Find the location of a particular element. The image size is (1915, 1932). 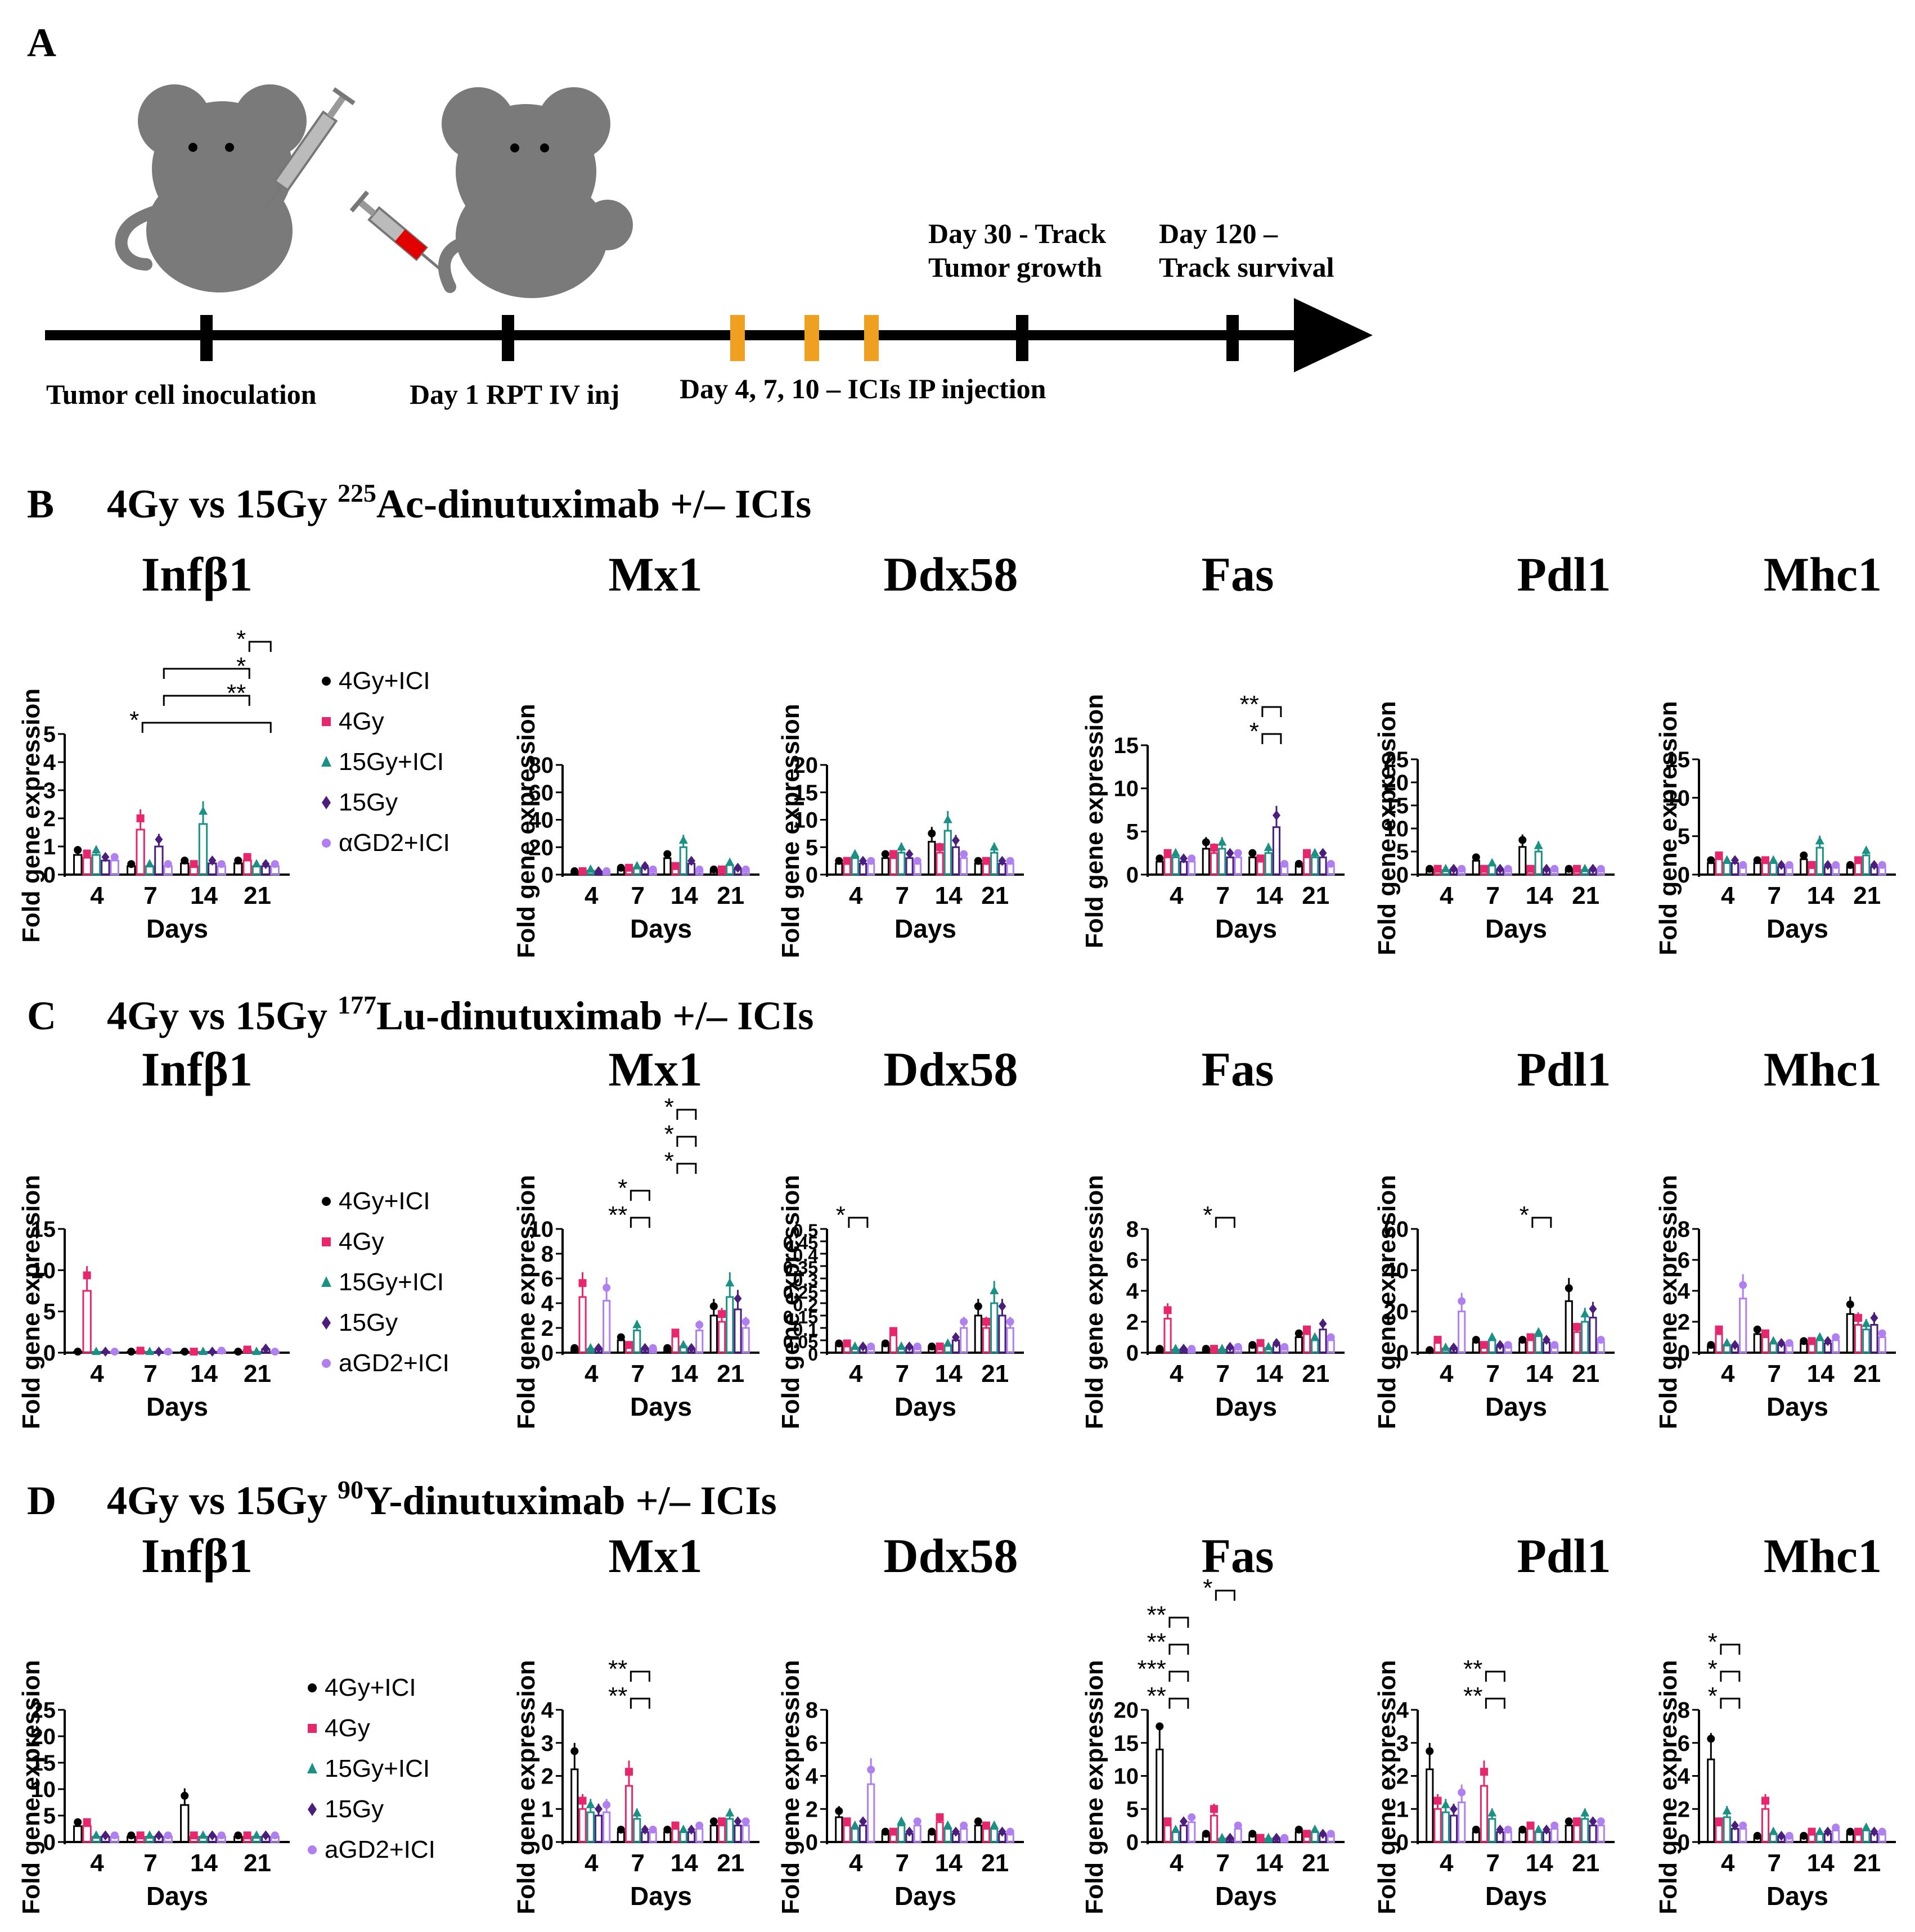

chart-title: Mx1 is located at coordinates (655, 574).